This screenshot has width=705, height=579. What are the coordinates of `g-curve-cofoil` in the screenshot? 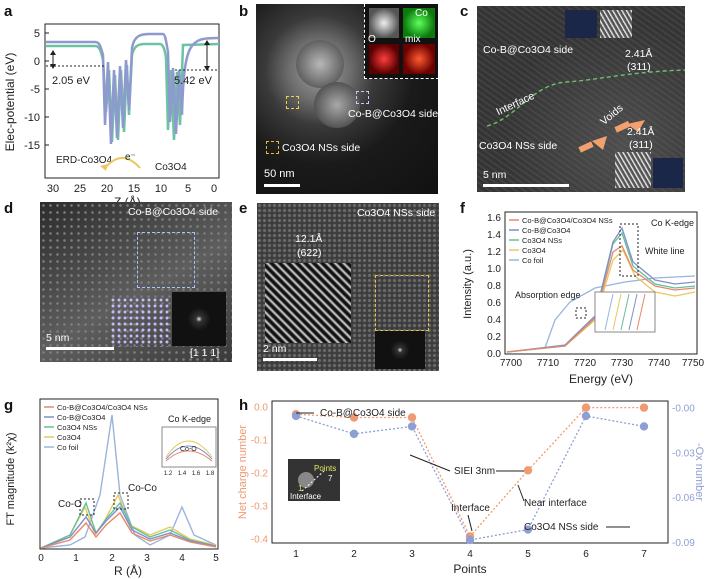 It's located at (128, 481).